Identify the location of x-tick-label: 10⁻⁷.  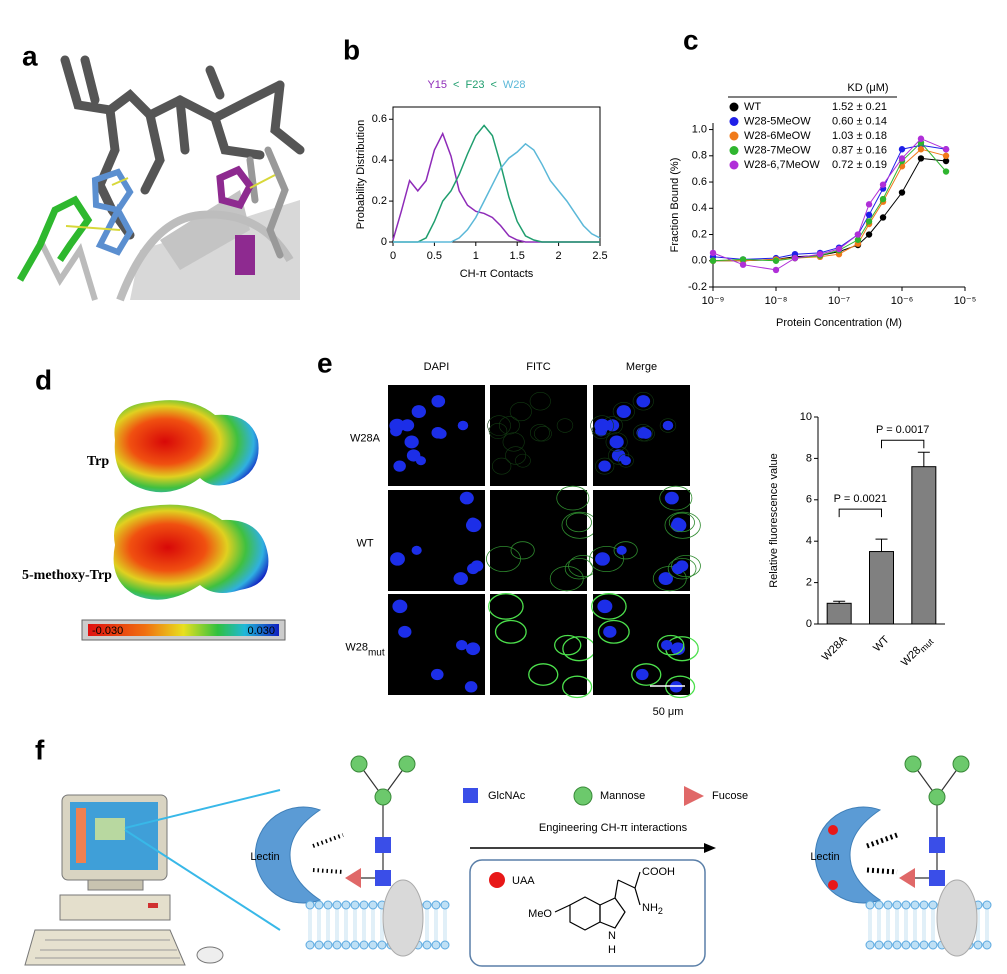
(839, 301).